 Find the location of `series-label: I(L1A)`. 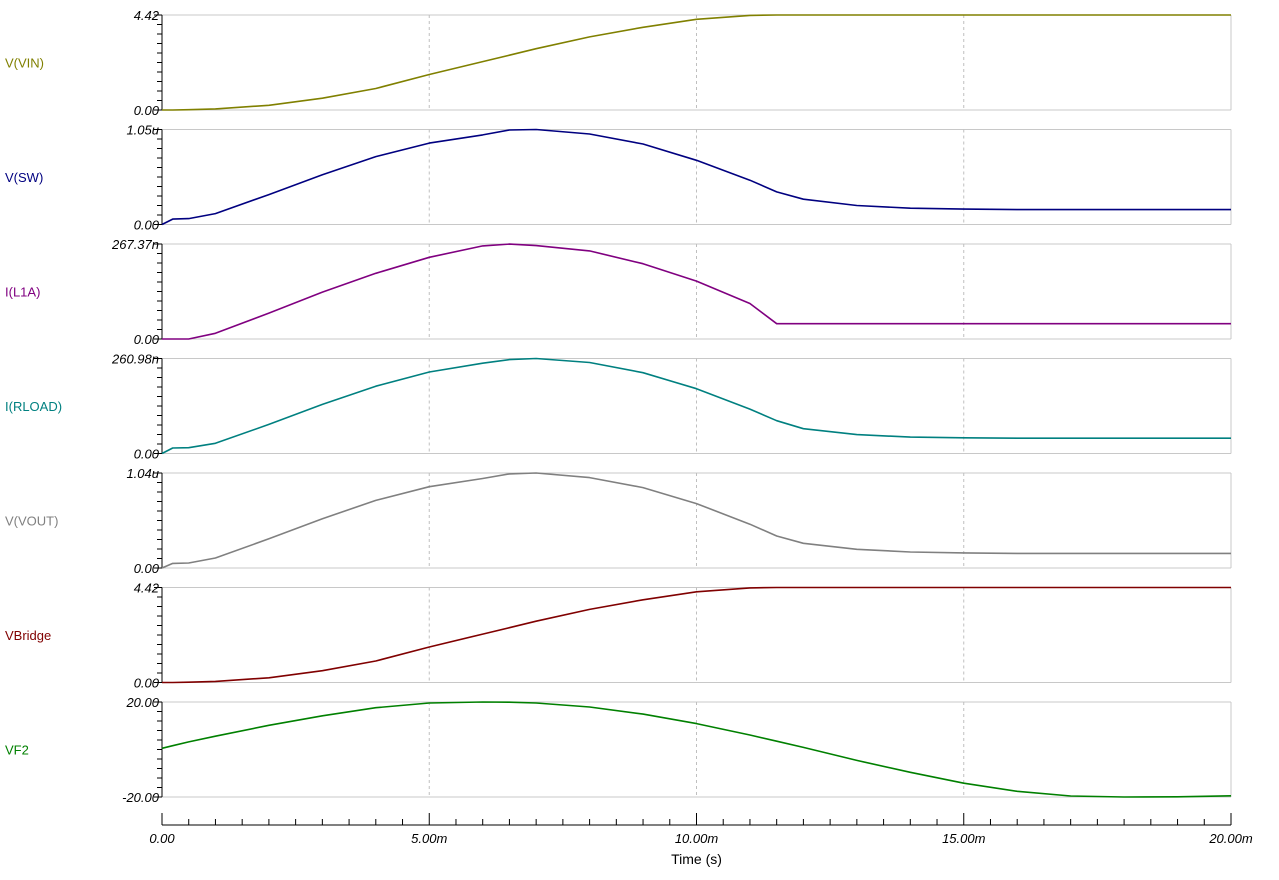

series-label: I(L1A) is located at coordinates (22, 292).